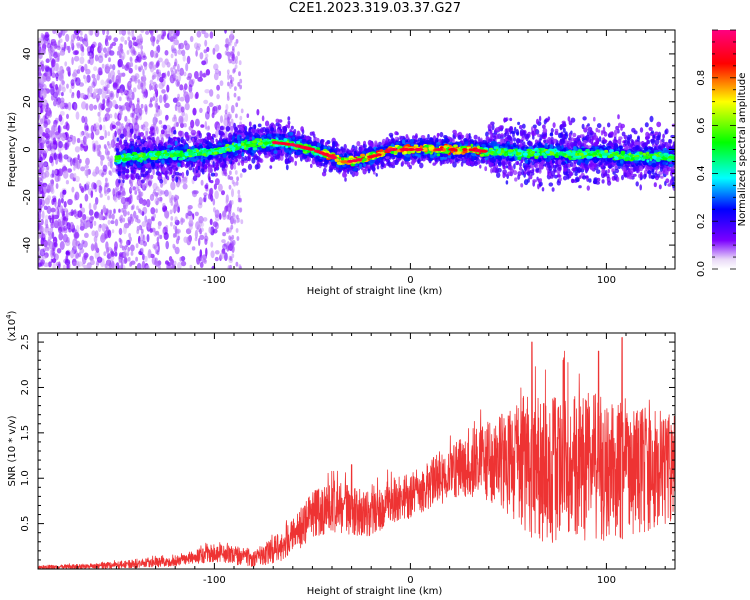 This screenshot has width=750, height=600. Describe the element at coordinates (375, 8) in the screenshot. I see `chart-title: C2E1.2023.319.03.37.G27` at that location.